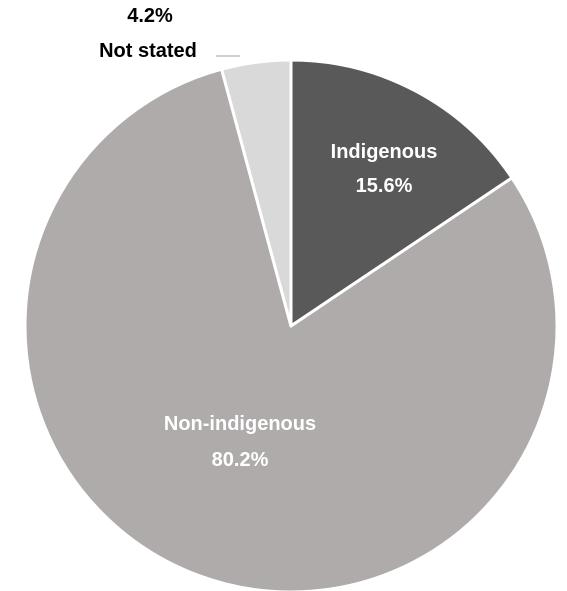  What do you see at coordinates (256, 193) in the screenshot?
I see `not-stated-slice` at bounding box center [256, 193].